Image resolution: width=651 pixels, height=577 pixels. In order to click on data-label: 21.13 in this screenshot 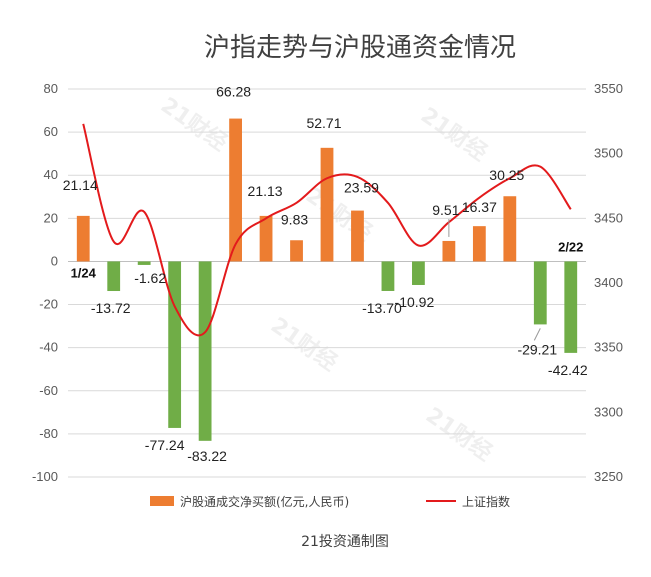, I will do `click(265, 191)`.